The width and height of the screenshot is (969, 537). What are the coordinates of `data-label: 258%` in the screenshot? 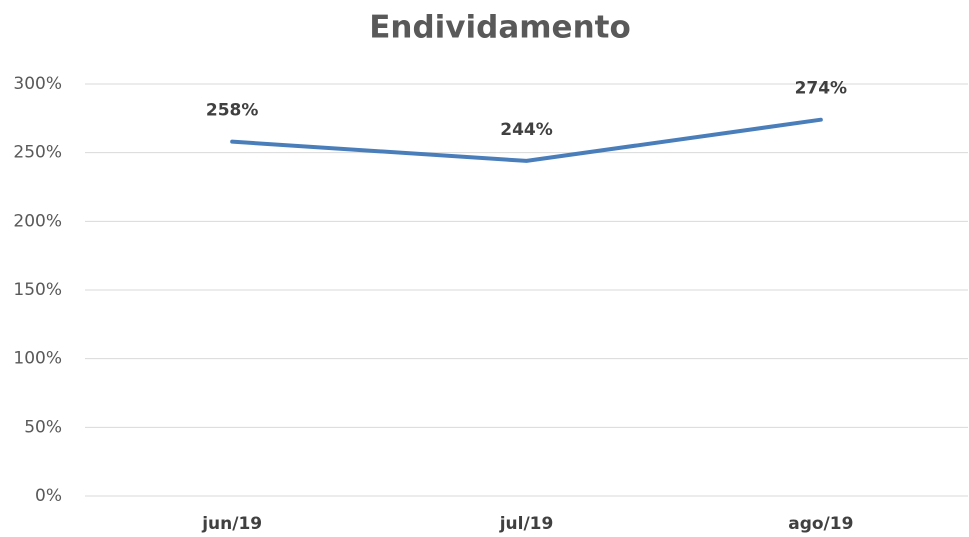 It's located at (232, 111).